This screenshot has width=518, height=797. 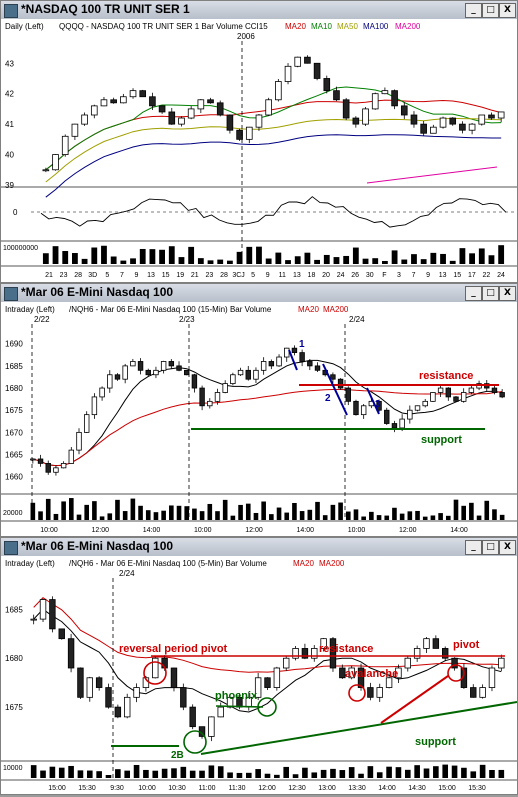 What do you see at coordinates (273, 150) in the screenshot?
I see `ma50-line` at bounding box center [273, 150].